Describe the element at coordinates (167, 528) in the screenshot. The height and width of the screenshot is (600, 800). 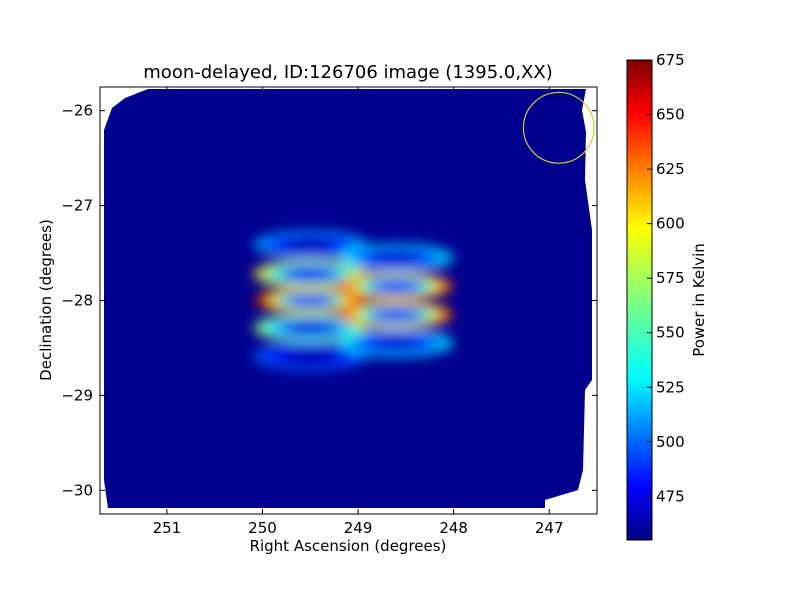
I see `x-tick-label: 251` at that location.